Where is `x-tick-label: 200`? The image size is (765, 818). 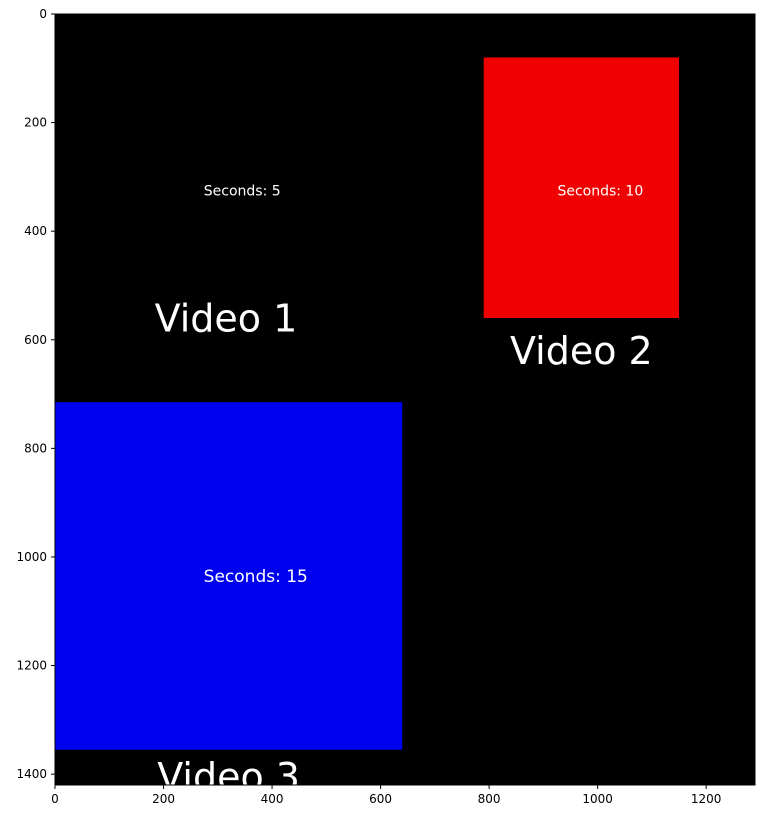 x-tick-label: 200 is located at coordinates (163, 799).